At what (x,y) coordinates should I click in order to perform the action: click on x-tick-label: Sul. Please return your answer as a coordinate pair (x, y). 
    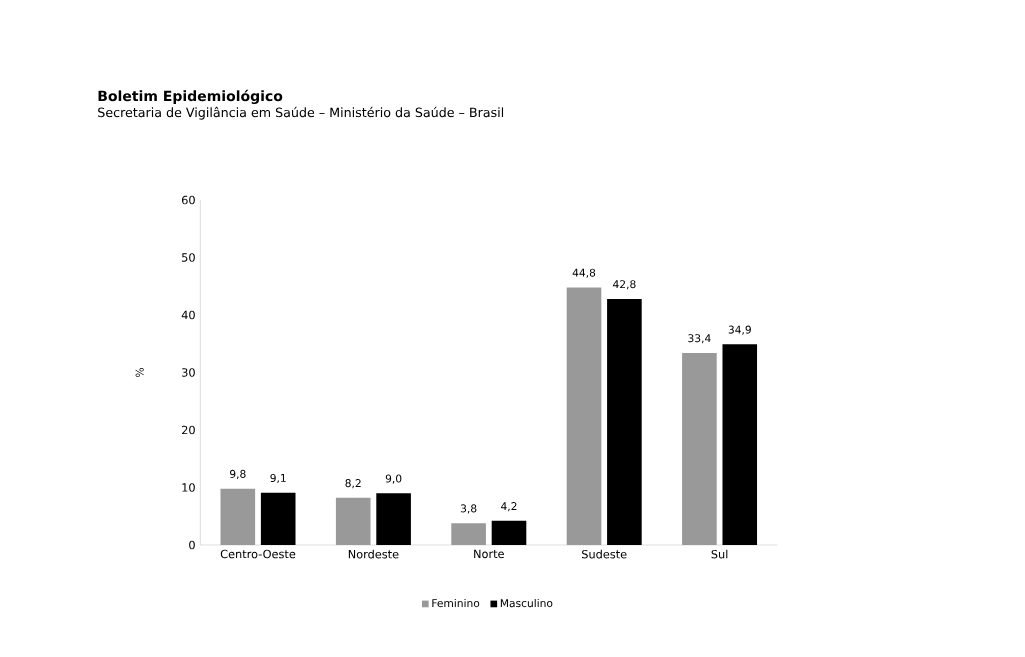
    Looking at the image, I should click on (719, 554).